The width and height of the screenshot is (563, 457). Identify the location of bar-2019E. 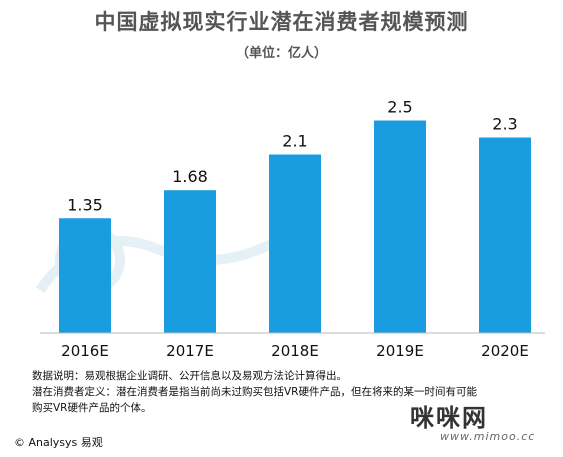
(400, 226).